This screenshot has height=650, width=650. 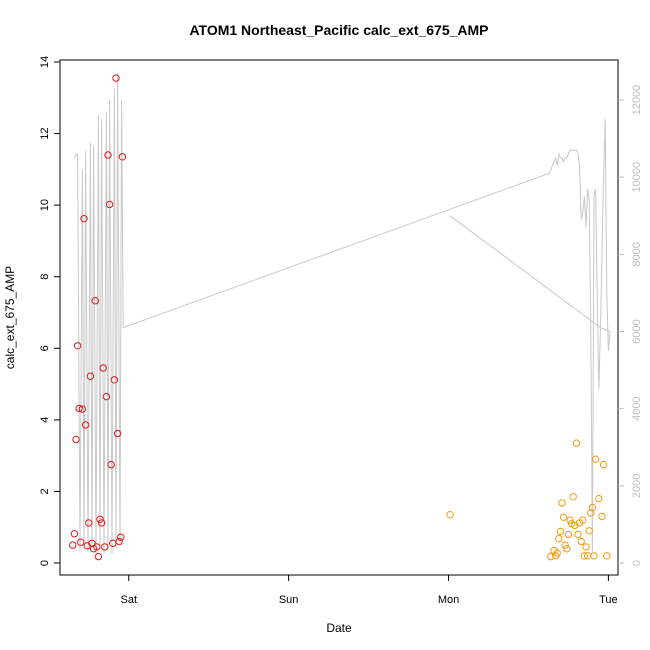 What do you see at coordinates (128, 600) in the screenshot?
I see `x-tick-label: Sat` at bounding box center [128, 600].